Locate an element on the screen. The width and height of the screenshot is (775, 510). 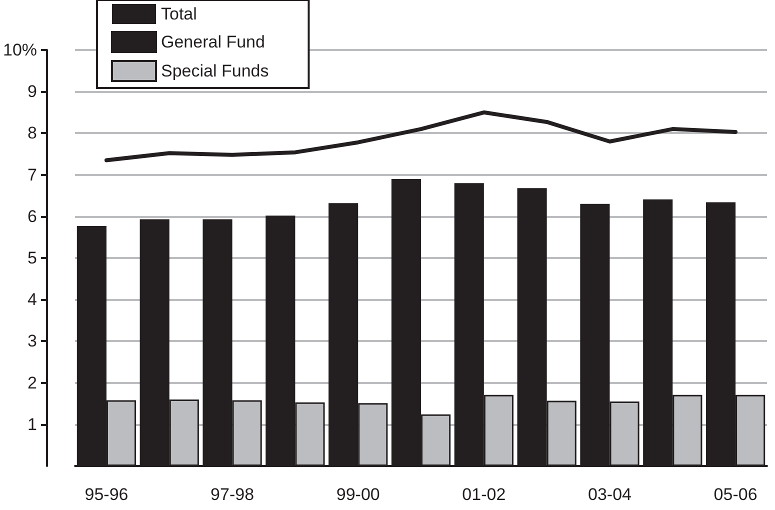
legend-label: General Fund is located at coordinates (213, 42).